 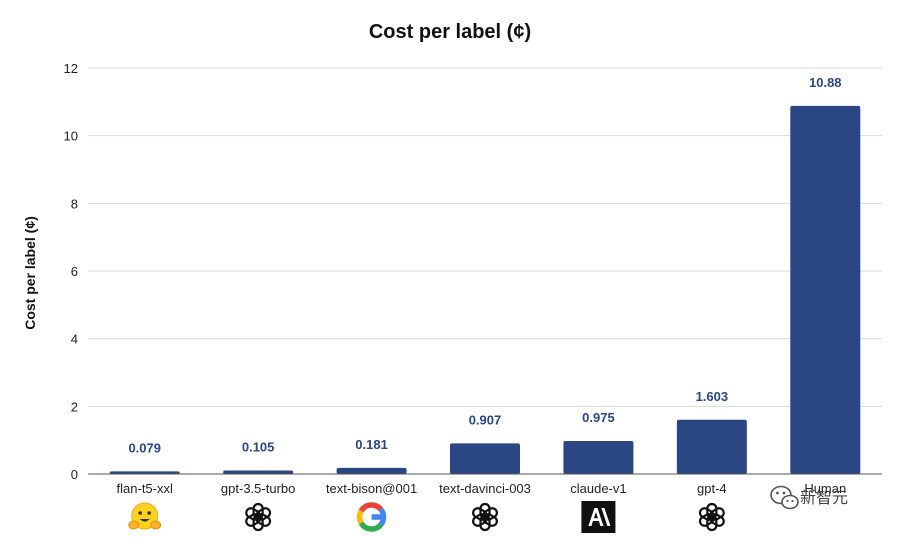 What do you see at coordinates (598, 517) in the screenshot?
I see `anthropic-icon` at bounding box center [598, 517].